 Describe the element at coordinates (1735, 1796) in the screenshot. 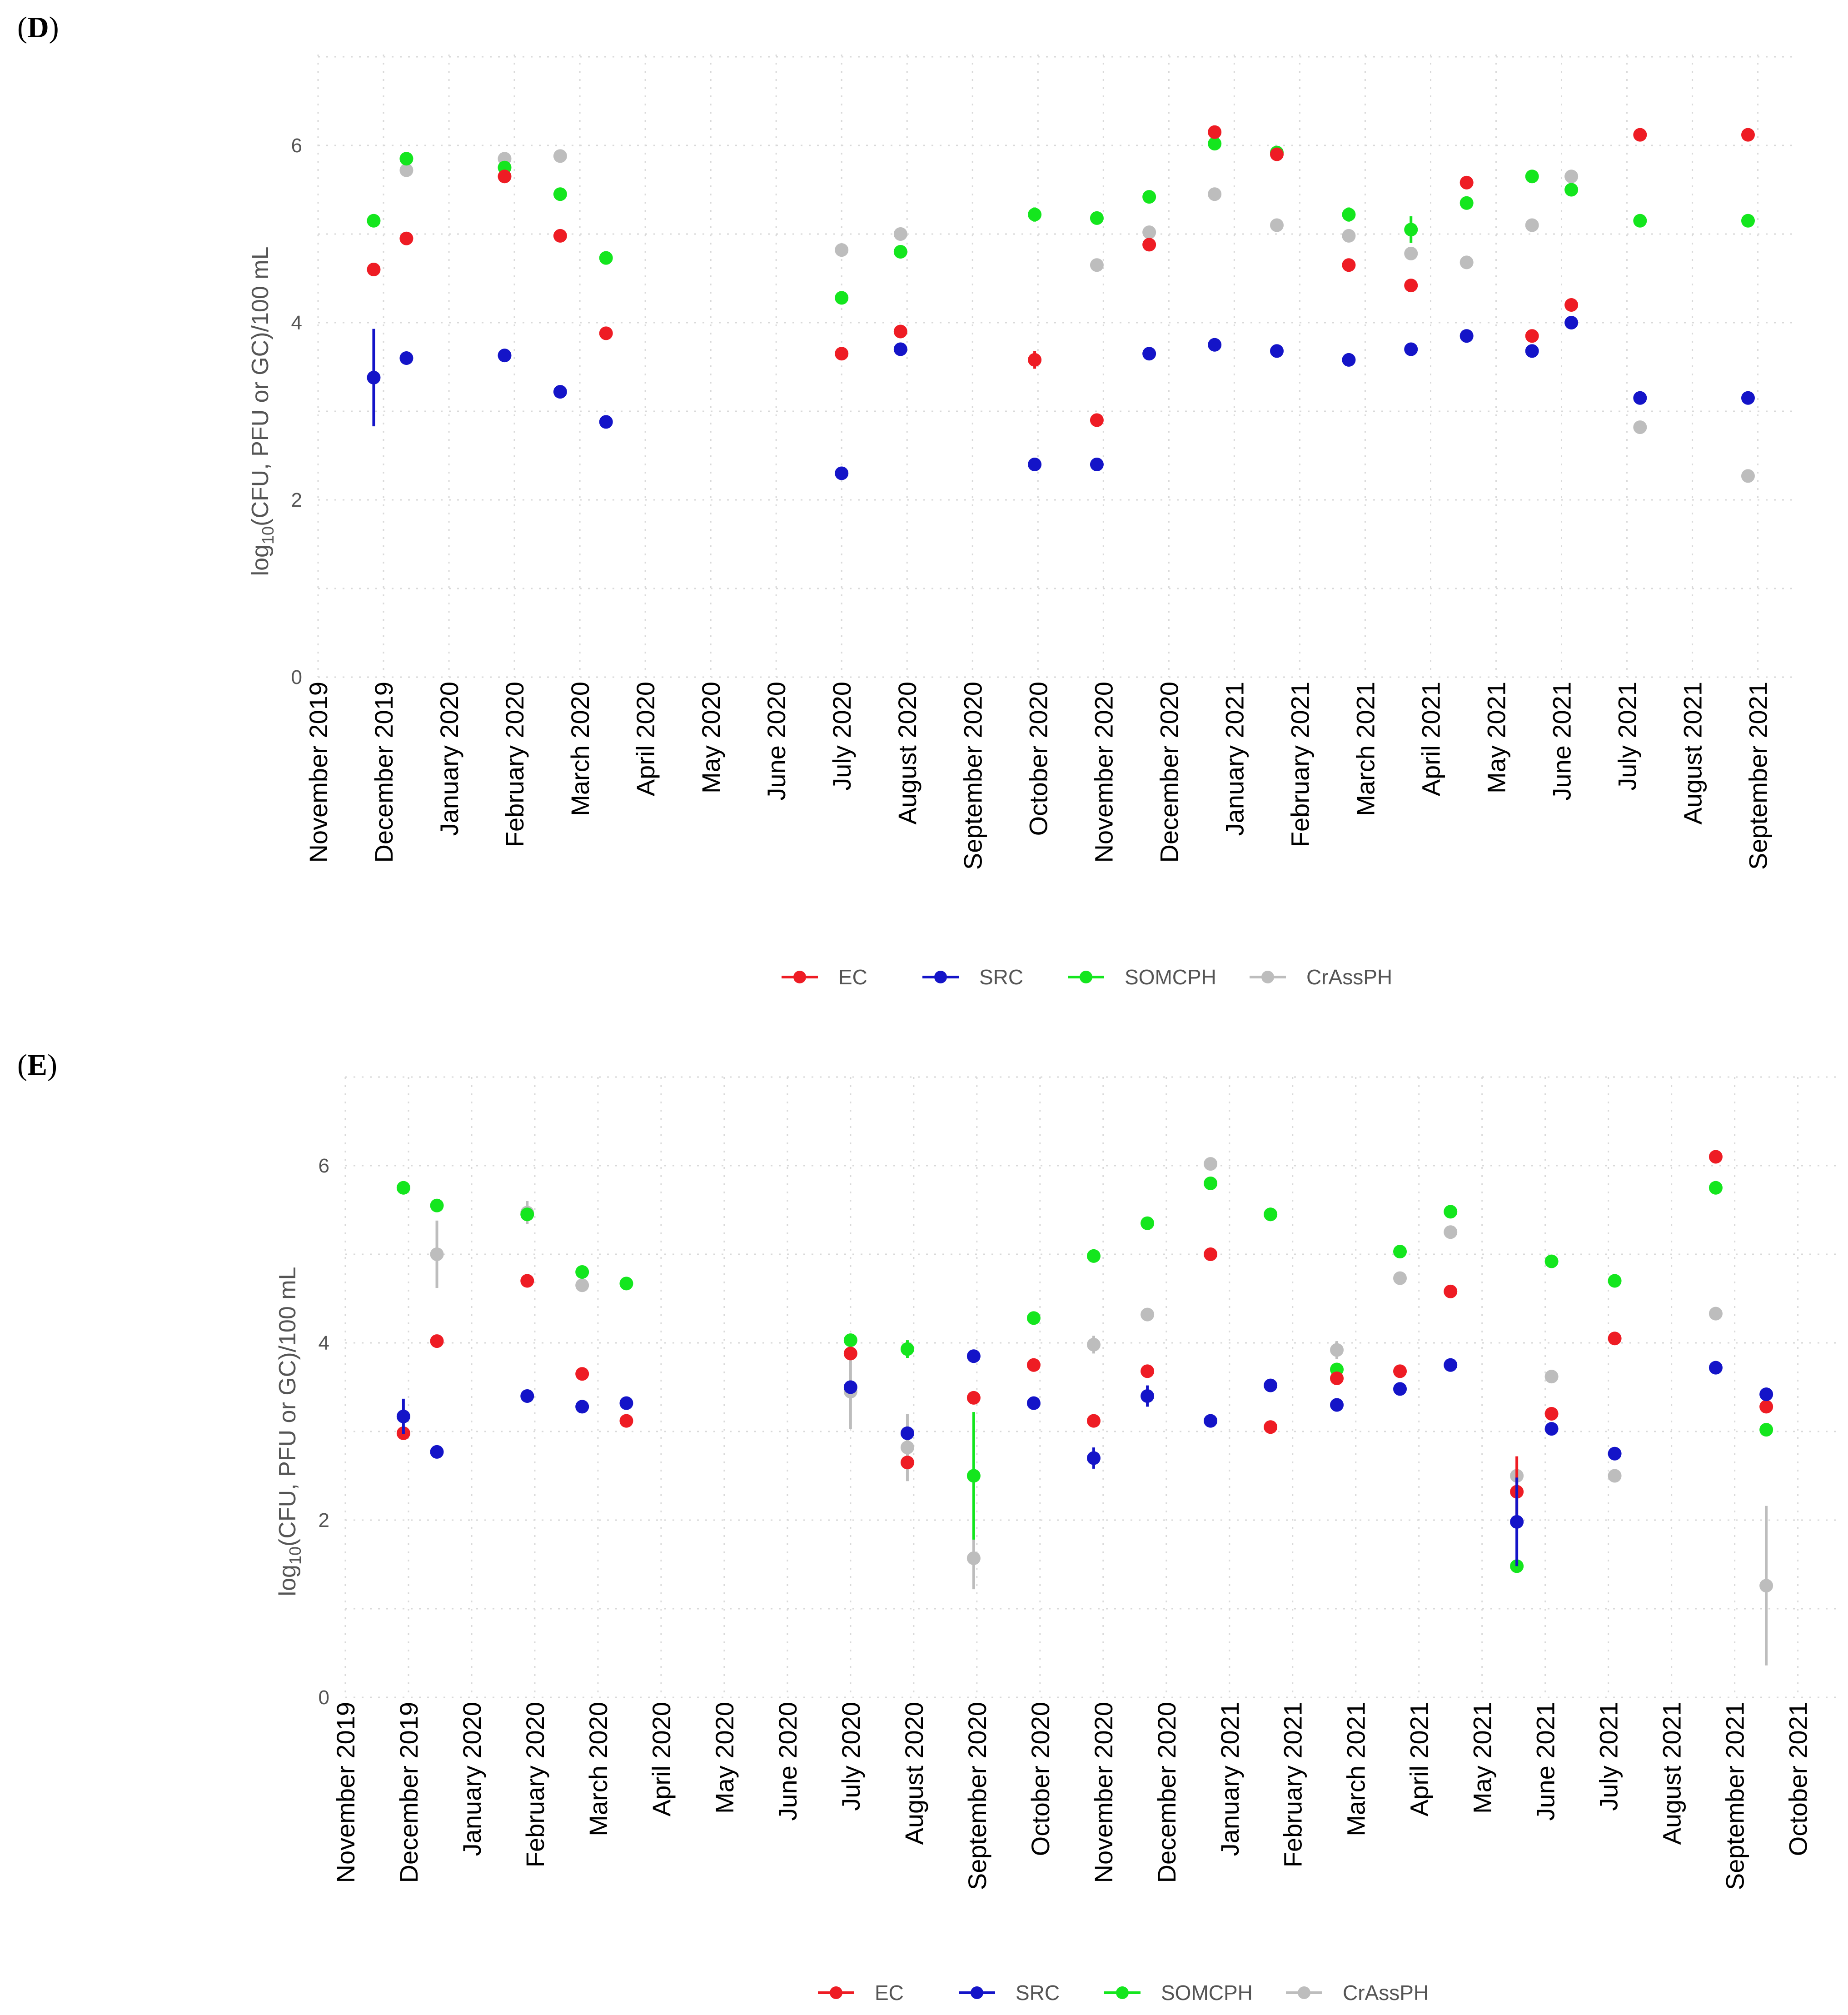

I see `panel-e-xtick-label: September 2021` at that location.